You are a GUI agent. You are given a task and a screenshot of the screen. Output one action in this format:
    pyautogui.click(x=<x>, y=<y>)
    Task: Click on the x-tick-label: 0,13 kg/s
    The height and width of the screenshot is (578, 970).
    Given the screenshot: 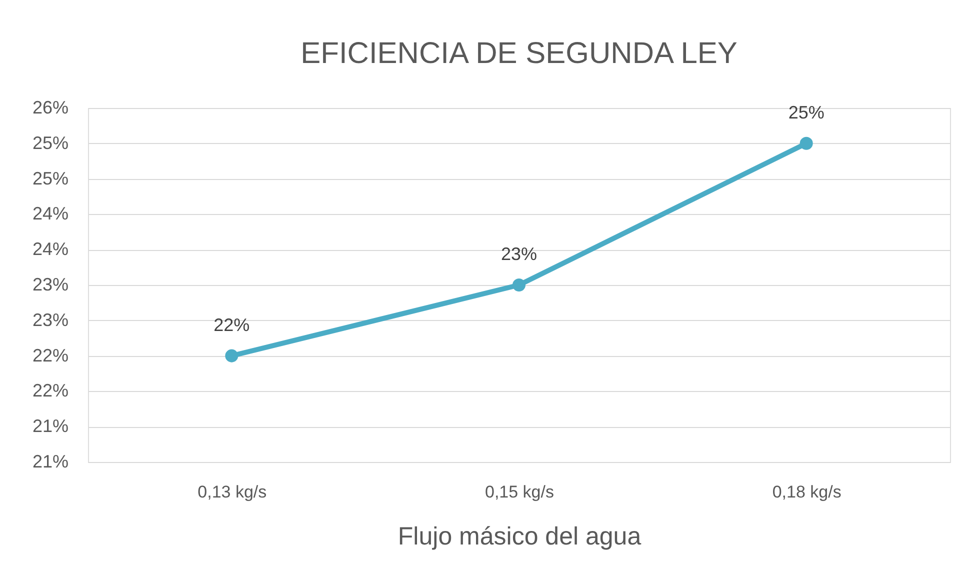 What is the action you would take?
    pyautogui.click(x=232, y=492)
    